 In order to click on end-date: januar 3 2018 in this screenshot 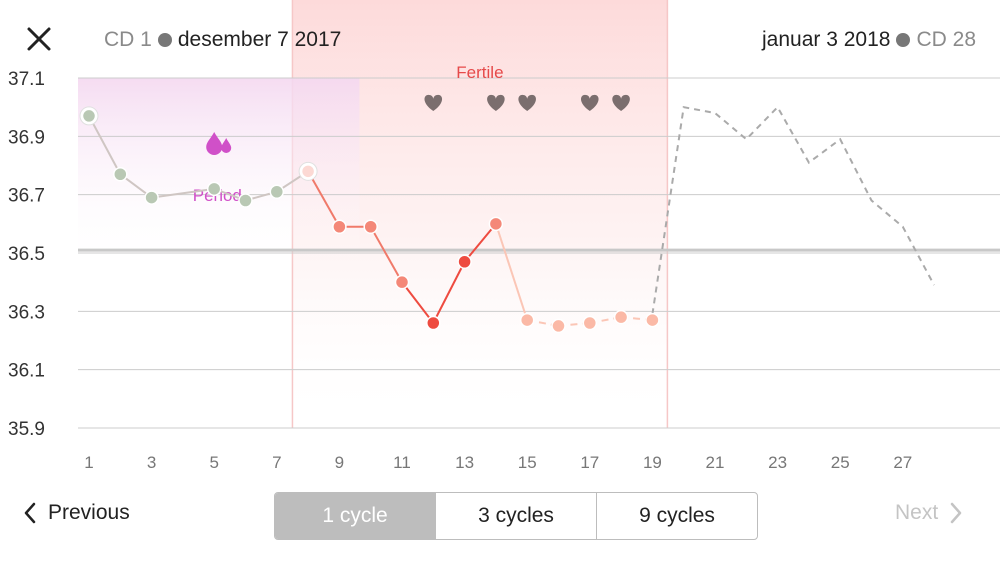, I will do `click(826, 39)`.